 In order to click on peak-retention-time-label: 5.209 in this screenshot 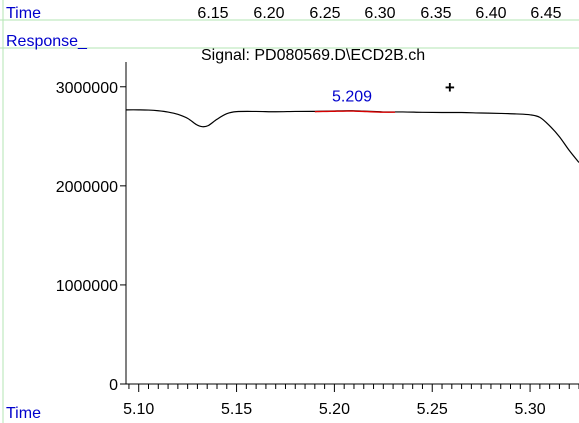, I will do `click(352, 97)`.